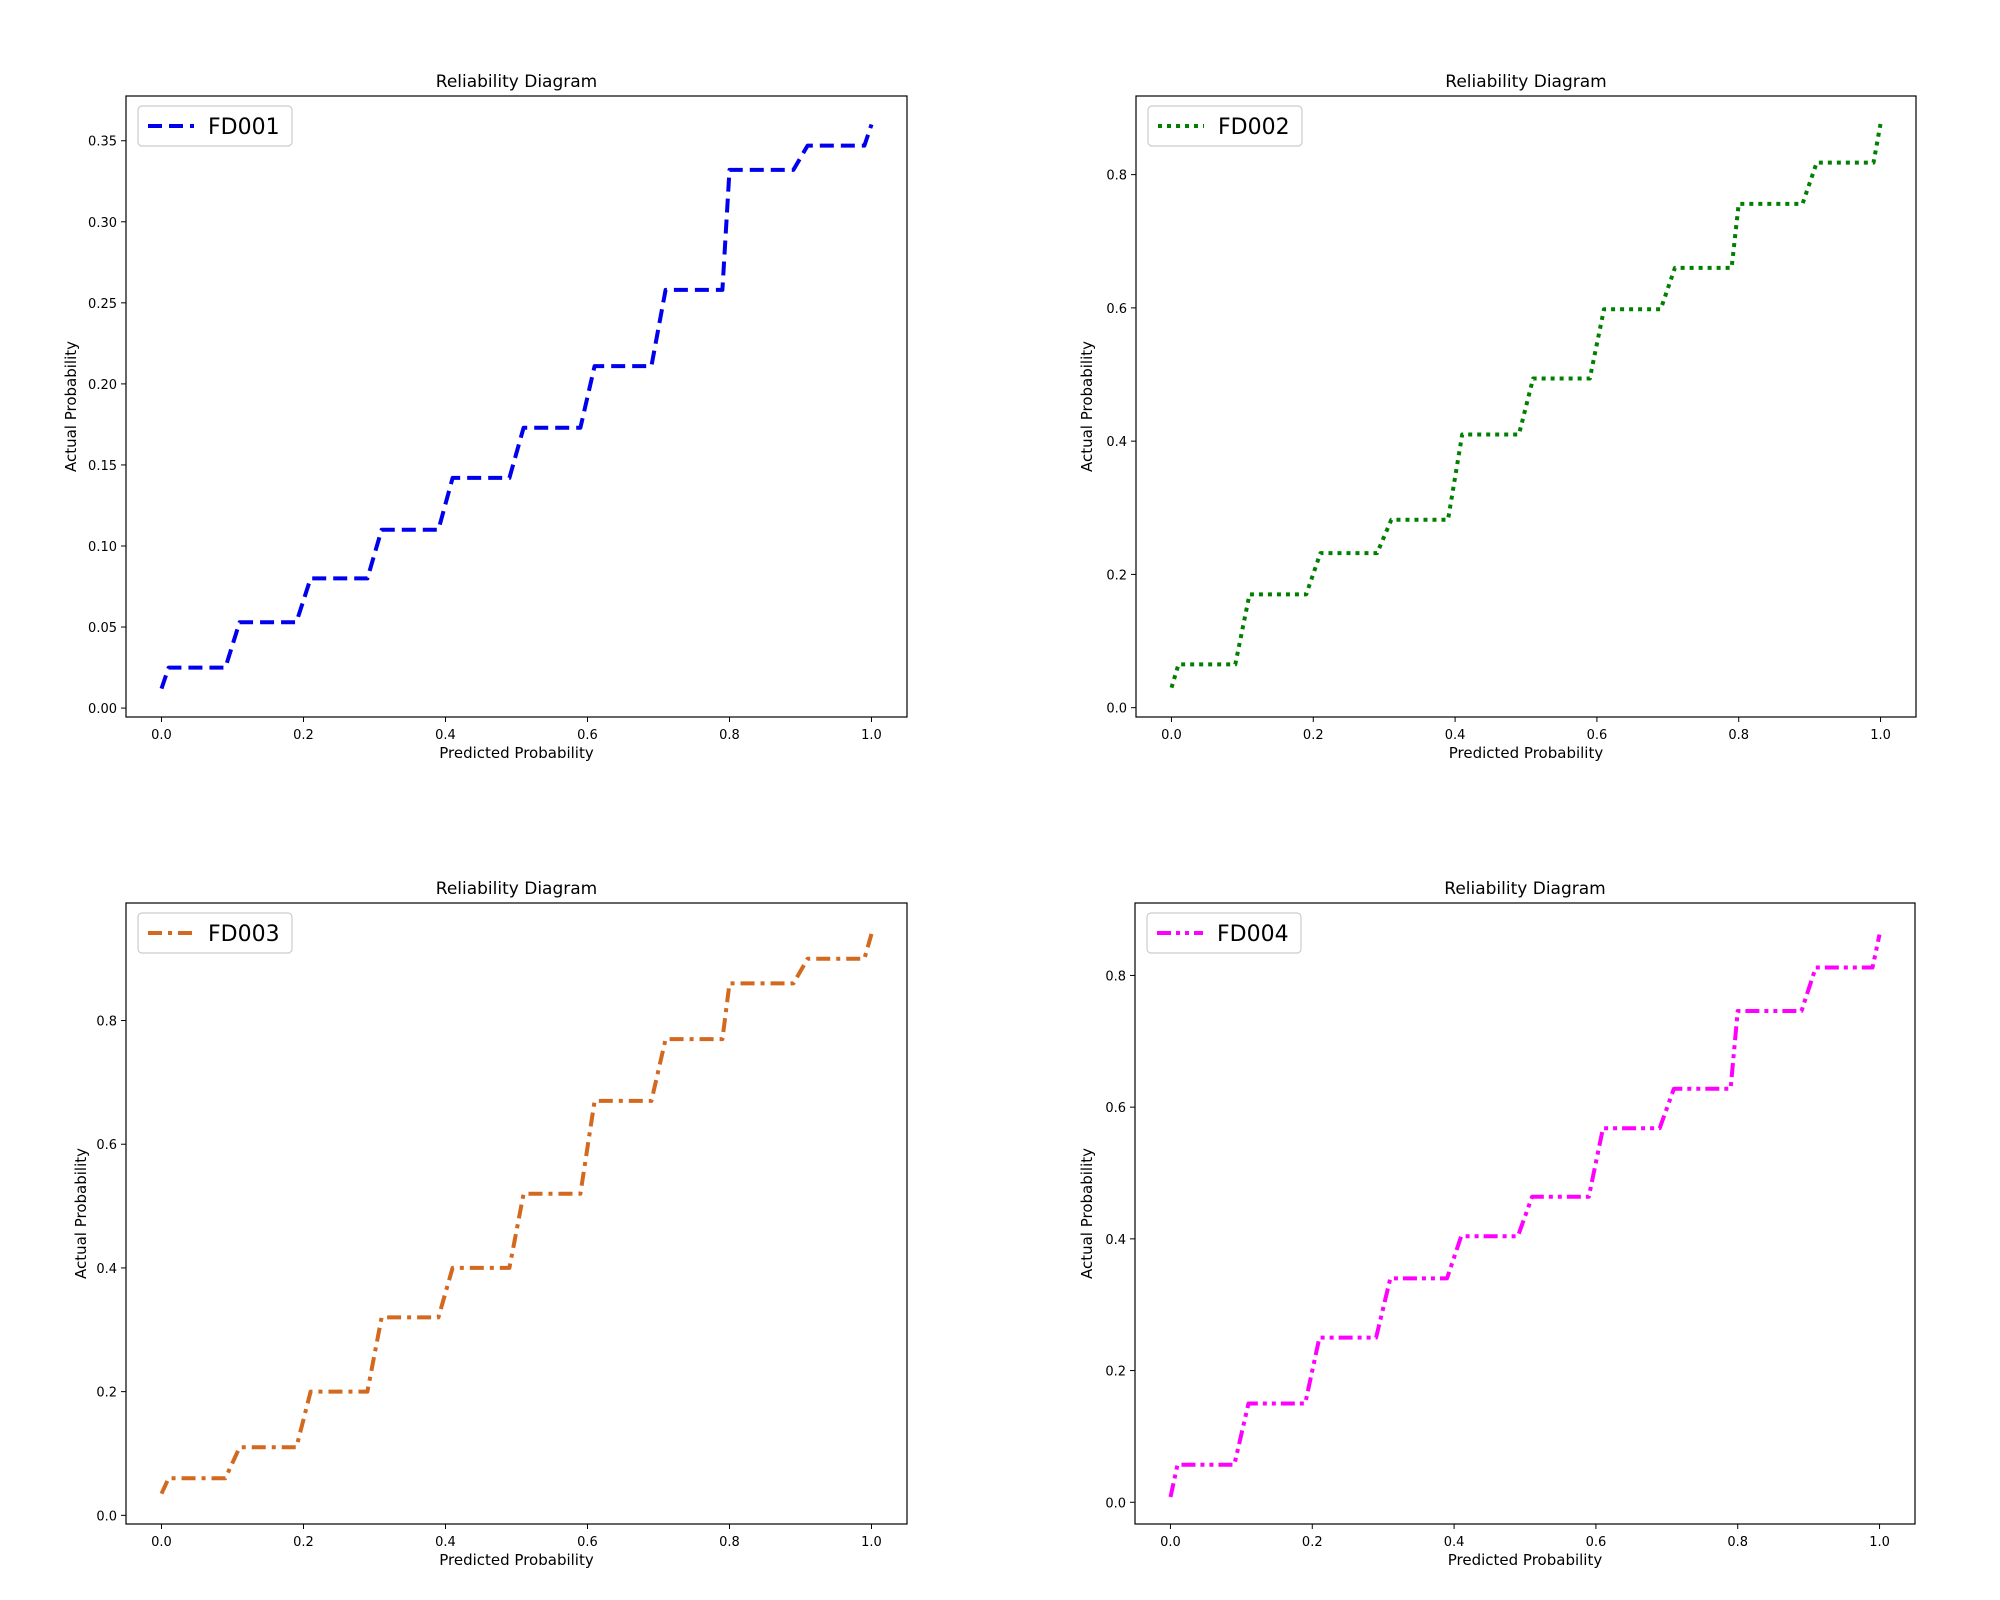 The image size is (2000, 1600). I want to click on legend-label: FD001, so click(244, 127).